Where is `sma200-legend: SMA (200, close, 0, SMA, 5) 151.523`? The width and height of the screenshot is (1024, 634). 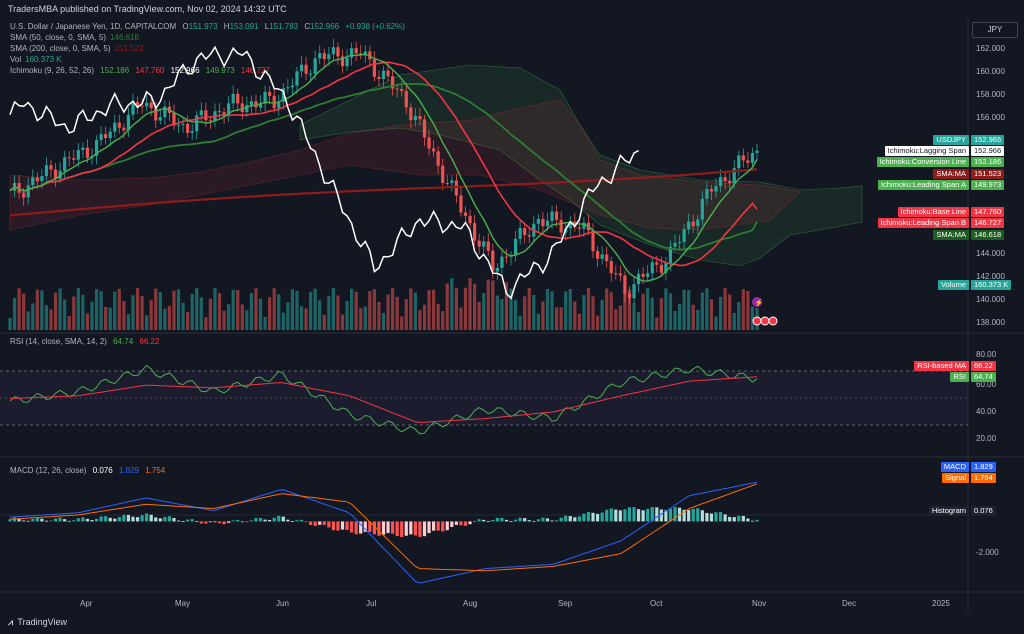 sma200-legend: SMA (200, close, 0, SMA, 5) 151.523 is located at coordinates (78, 48).